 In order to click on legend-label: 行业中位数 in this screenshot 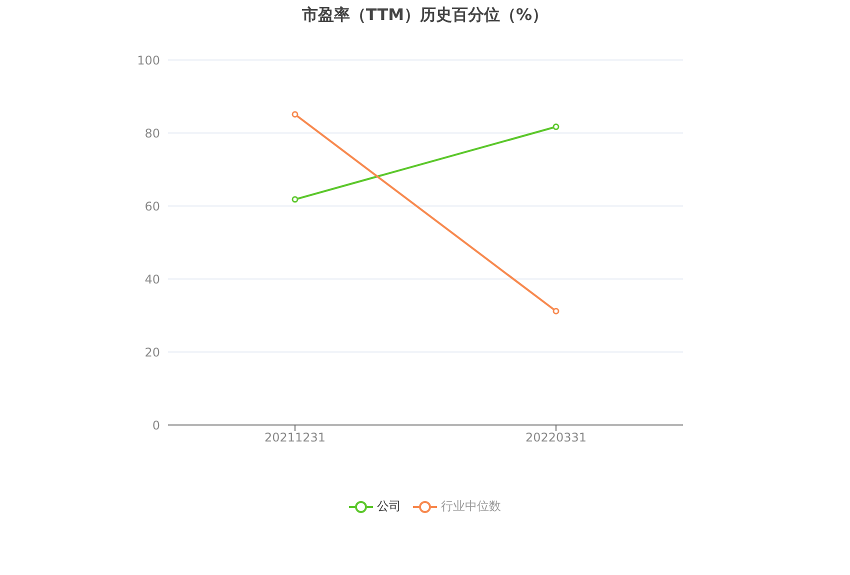, I will do `click(471, 506)`.